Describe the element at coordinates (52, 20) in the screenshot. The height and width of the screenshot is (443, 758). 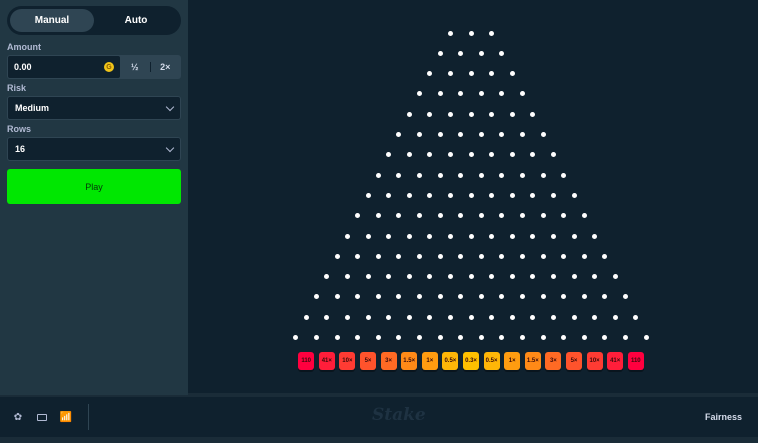
I see `tab-manual: Manual` at that location.